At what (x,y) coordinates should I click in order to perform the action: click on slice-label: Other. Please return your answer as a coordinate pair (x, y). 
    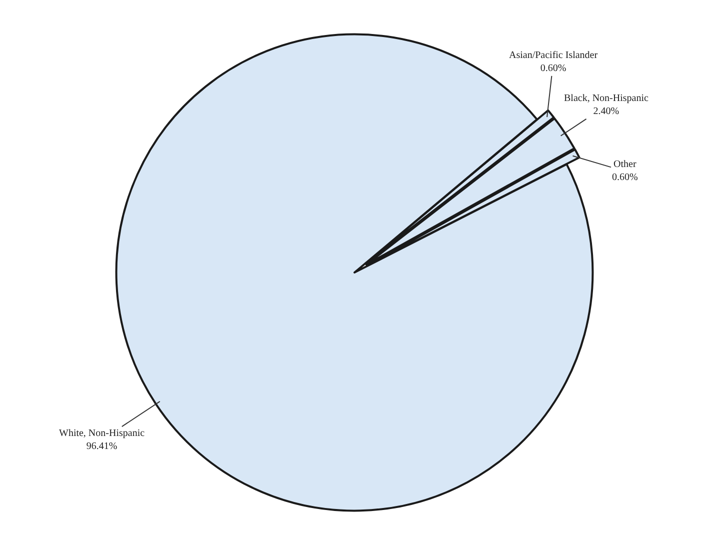
    Looking at the image, I should click on (625, 164).